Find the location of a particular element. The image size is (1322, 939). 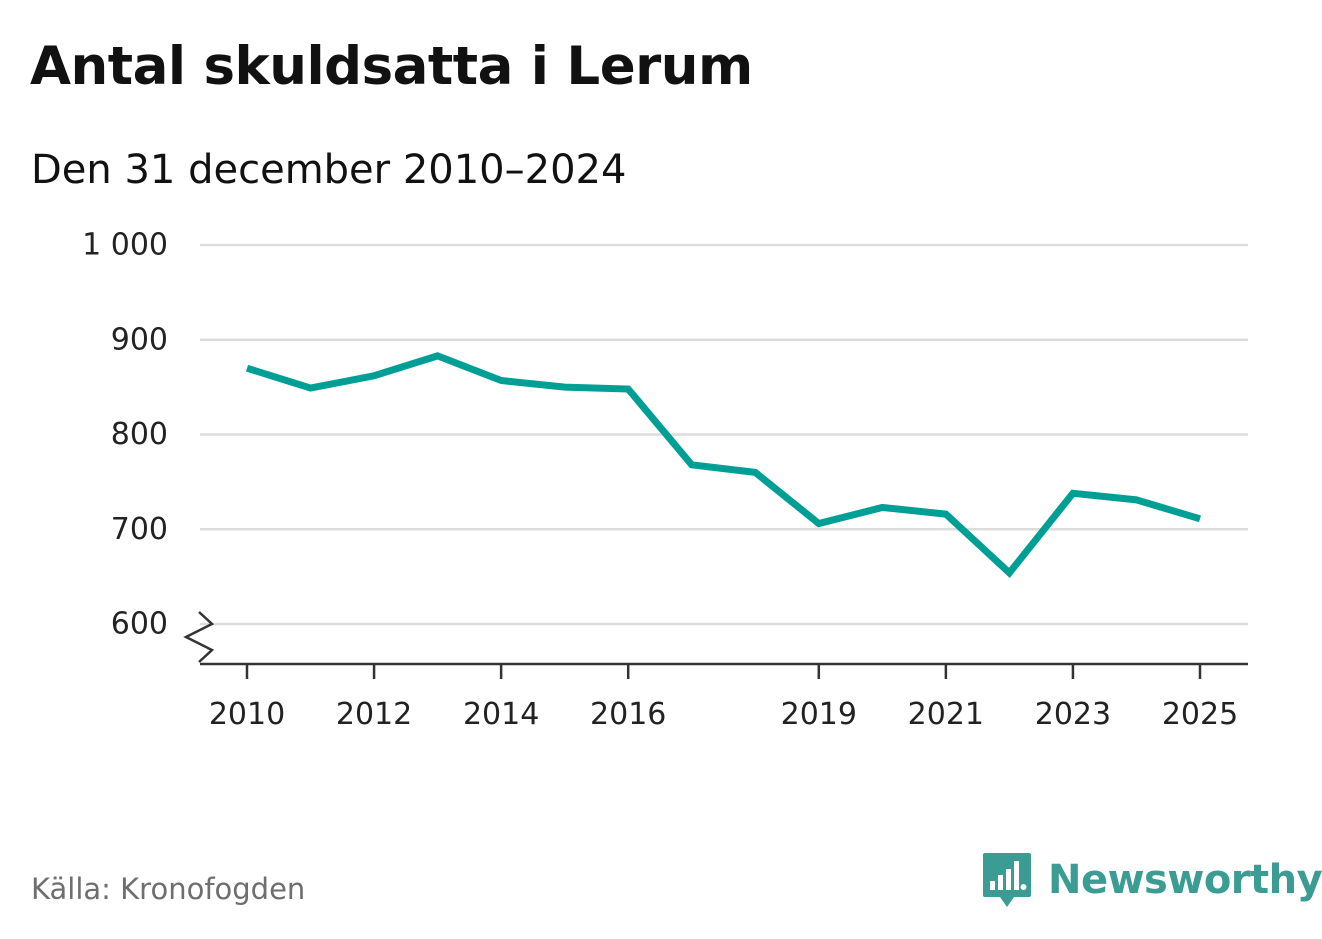

y-tick-label-900: 900 is located at coordinates (139, 339).